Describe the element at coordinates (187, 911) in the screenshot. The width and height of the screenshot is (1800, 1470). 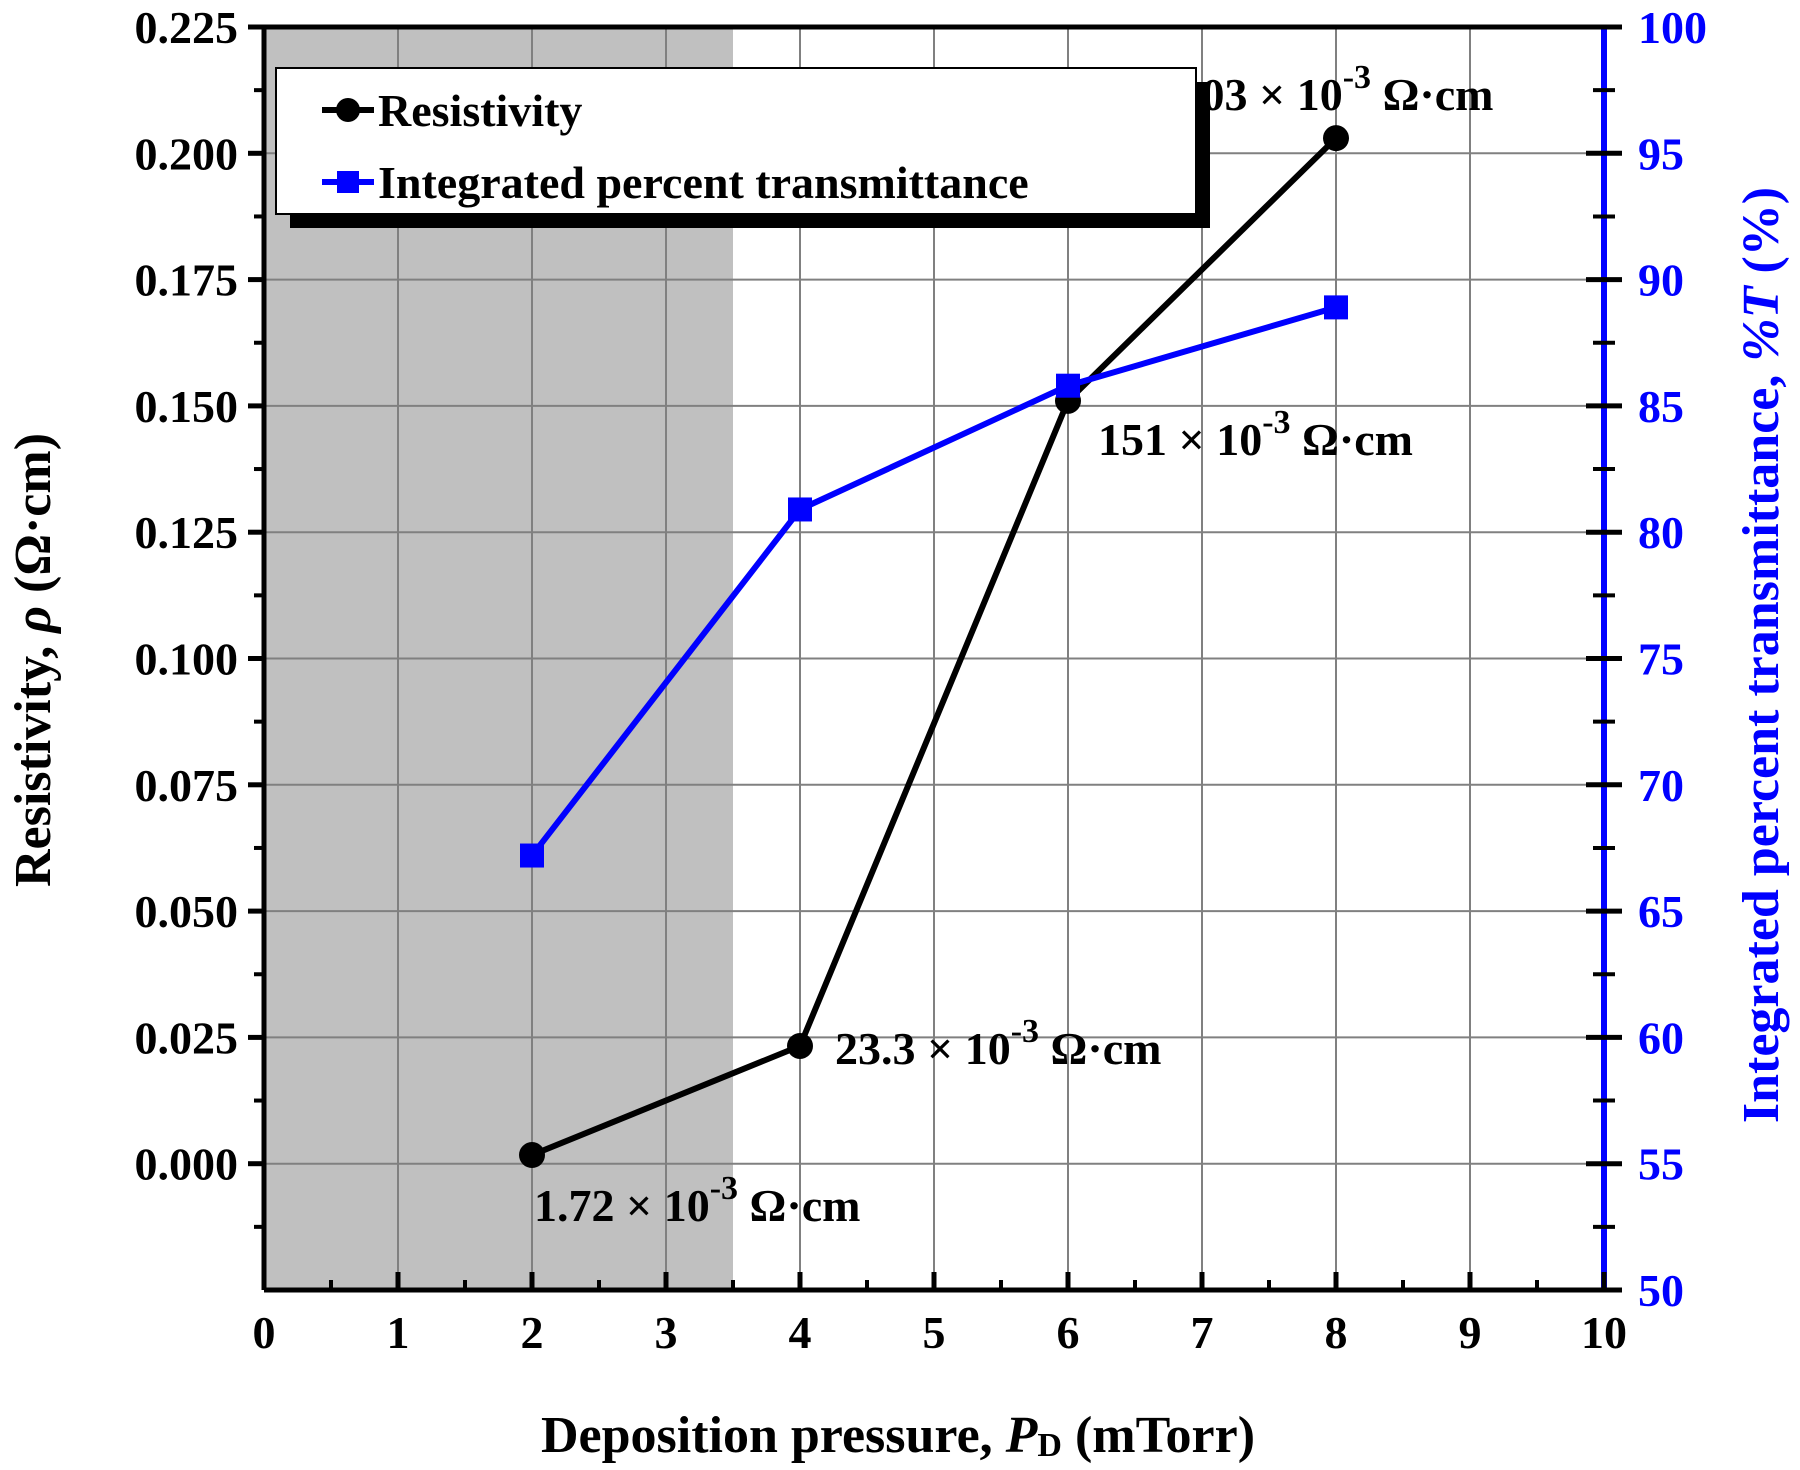
I see `left-y-tick-label: 0.050` at that location.